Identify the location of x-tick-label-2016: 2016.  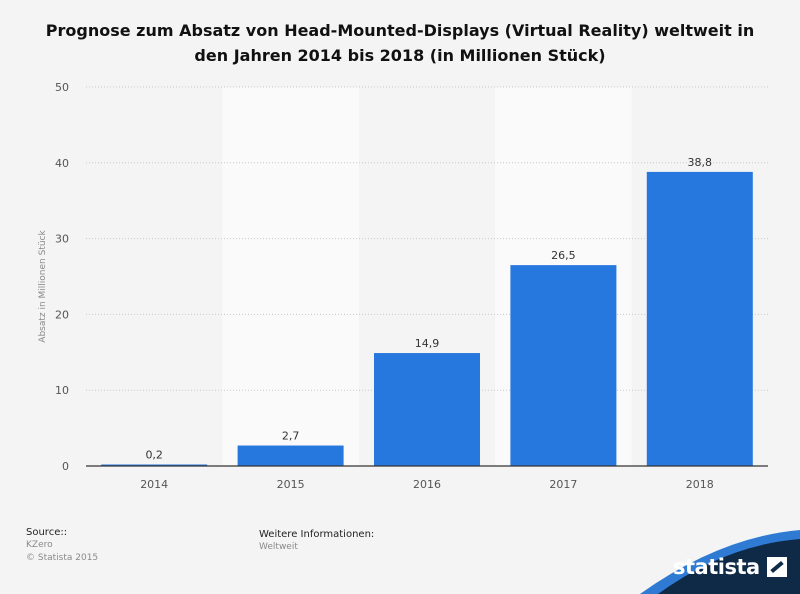
(427, 484).